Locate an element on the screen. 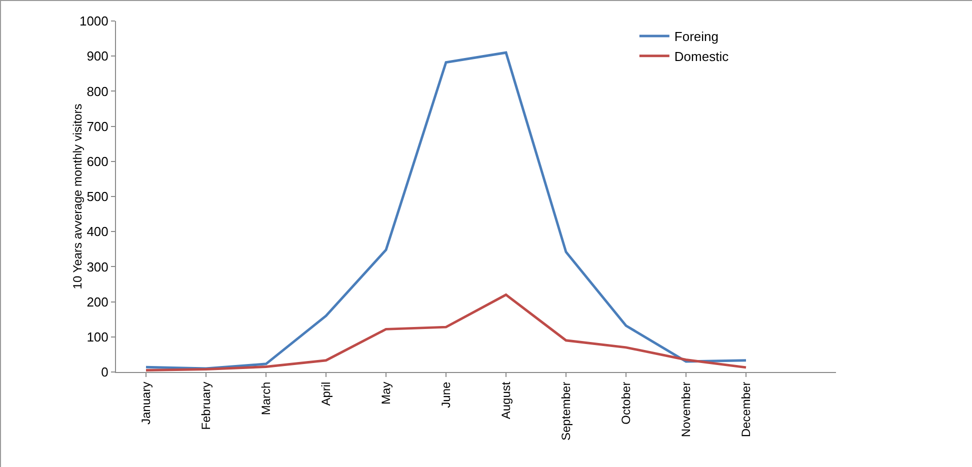  y-tick-label: 800 is located at coordinates (97, 91).